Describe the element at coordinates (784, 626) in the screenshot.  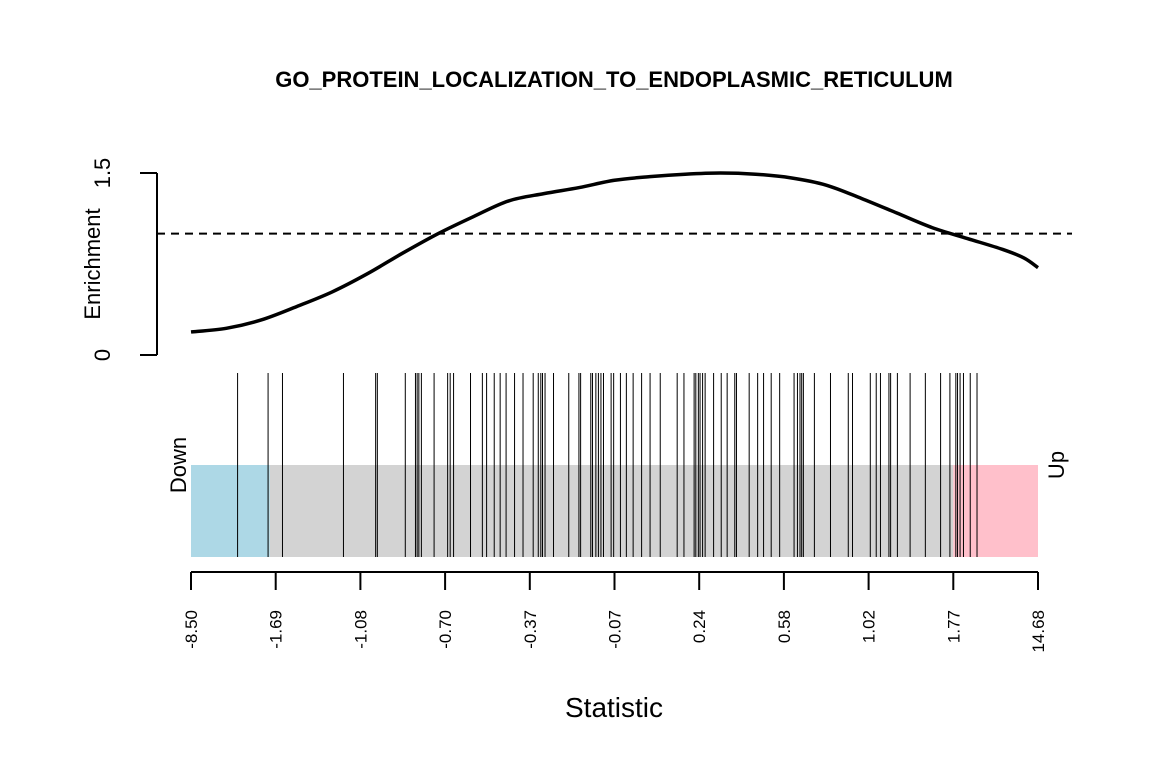
I see `x-tick-label: 0.58` at that location.